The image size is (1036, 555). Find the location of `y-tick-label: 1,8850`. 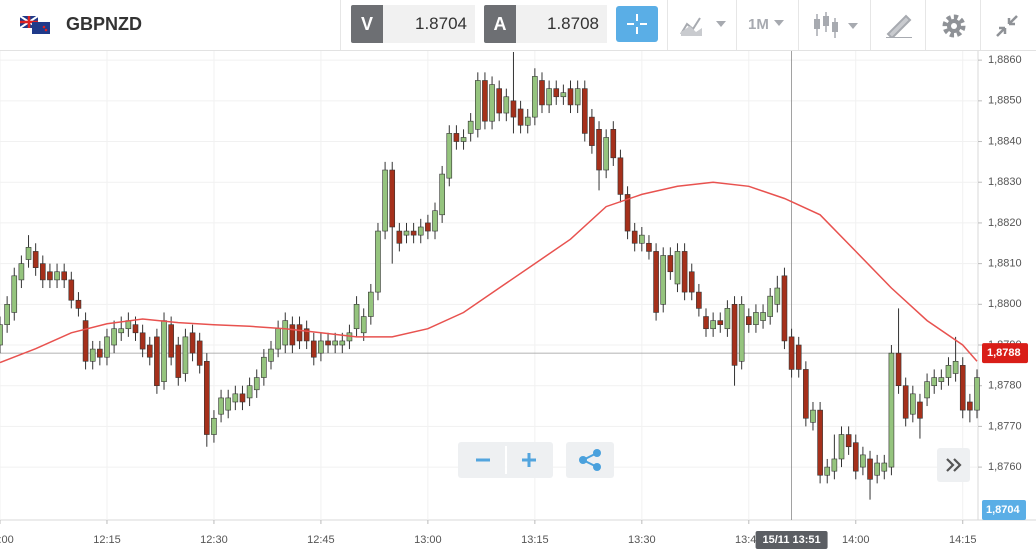

y-tick-label: 1,8850 is located at coordinates (1005, 101).